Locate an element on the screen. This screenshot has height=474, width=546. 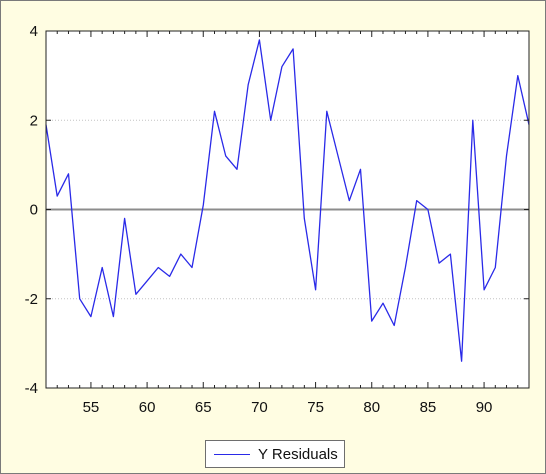
x-tick-label: 70 is located at coordinates (259, 407).